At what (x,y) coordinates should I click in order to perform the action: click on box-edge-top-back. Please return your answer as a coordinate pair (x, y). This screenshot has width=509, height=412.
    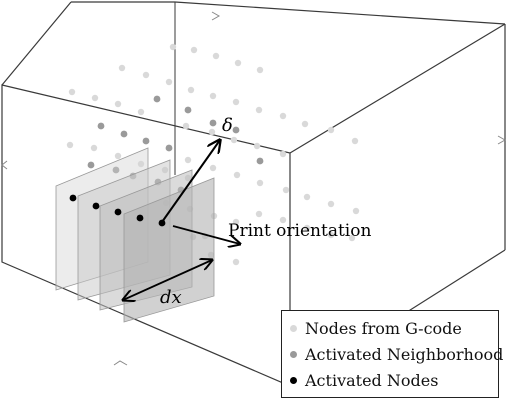
    Looking at the image, I should click on (340, 13).